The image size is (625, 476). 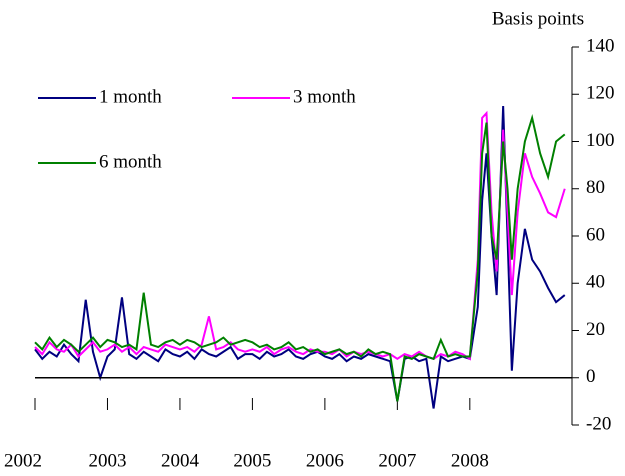 What do you see at coordinates (600, 140) in the screenshot?
I see `y-tick-label: 100` at bounding box center [600, 140].